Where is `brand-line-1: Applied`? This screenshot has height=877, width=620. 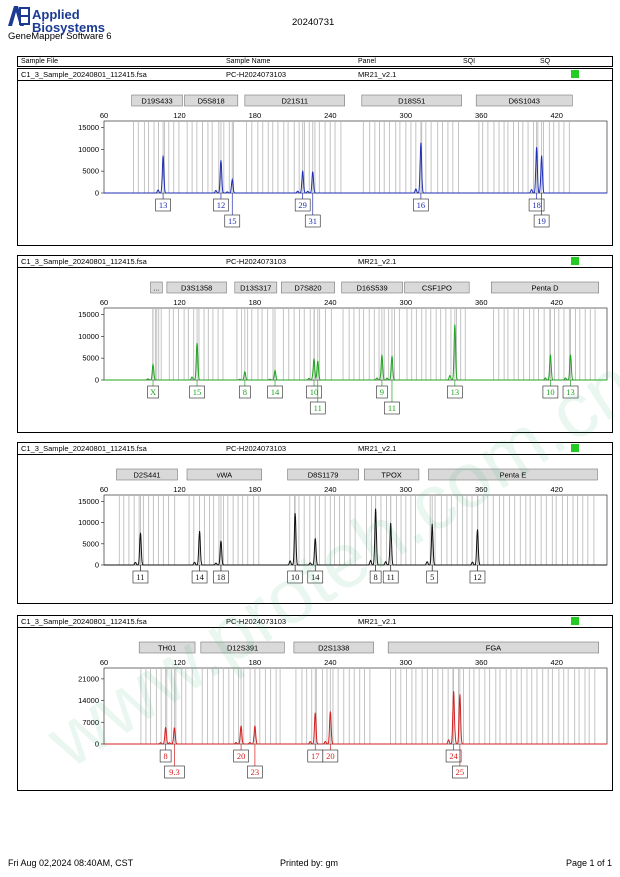 brand-line-1: Applied is located at coordinates (56, 14).